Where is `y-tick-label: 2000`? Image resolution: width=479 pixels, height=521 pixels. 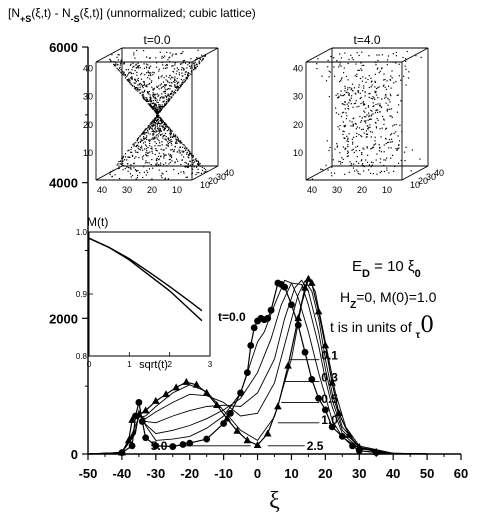 y-tick-label: 2000 is located at coordinates (63, 318).